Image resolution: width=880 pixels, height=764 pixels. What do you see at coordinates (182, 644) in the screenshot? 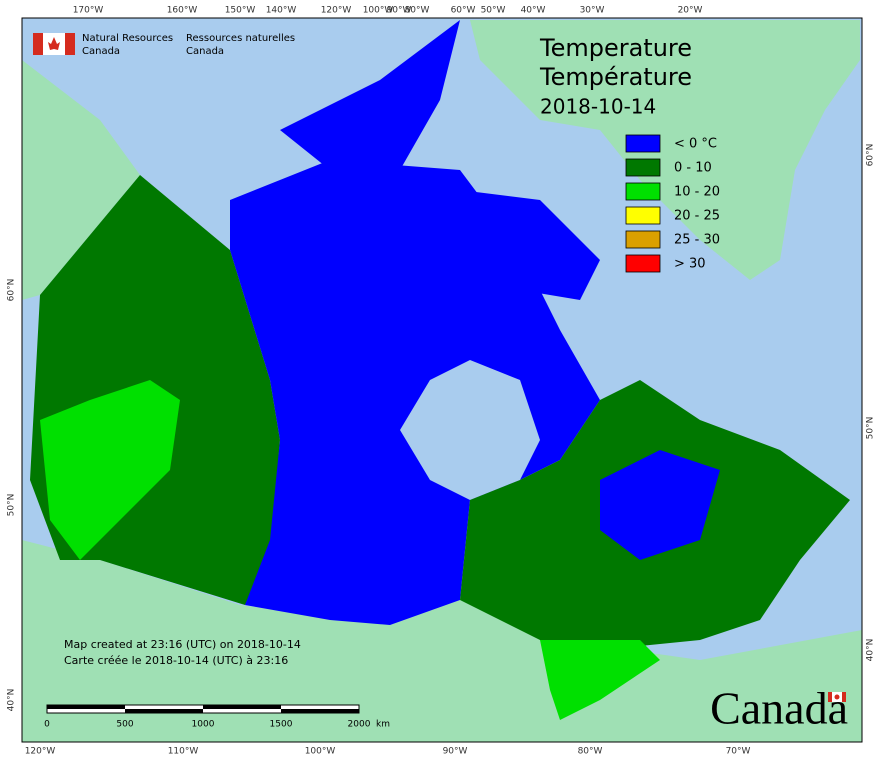
I see `note: Map created at 23:16 (UTC) on 2018-10-14` at bounding box center [182, 644].